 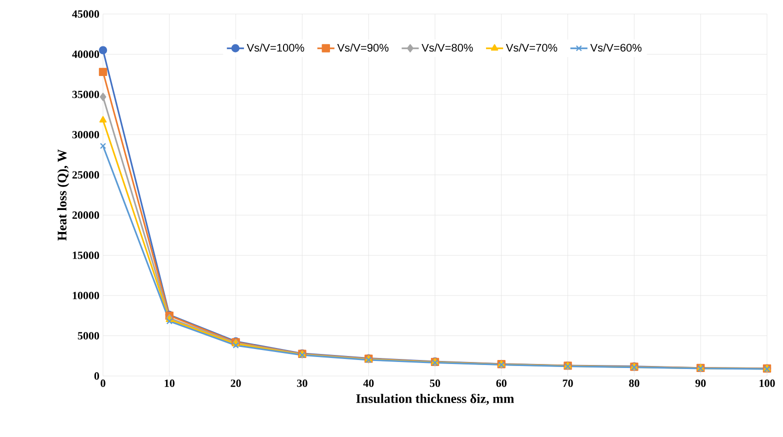 I want to click on x-tick-label: 40, so click(x=368, y=383).